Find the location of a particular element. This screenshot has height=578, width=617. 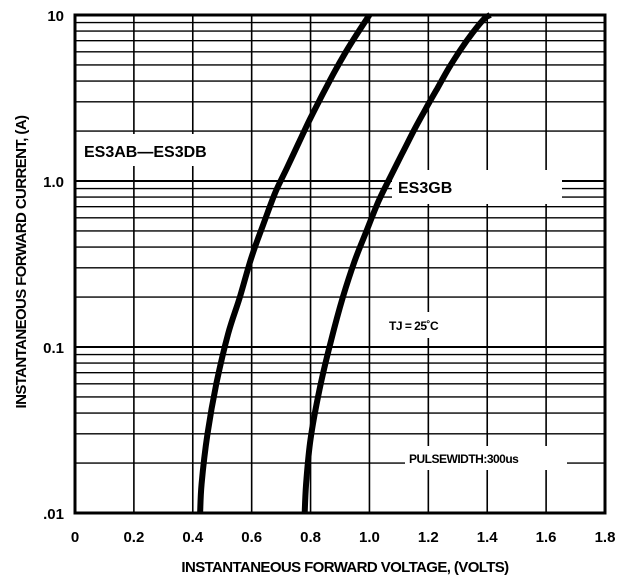

annotation-tj: TJ = 25˚C is located at coordinates (414, 326).